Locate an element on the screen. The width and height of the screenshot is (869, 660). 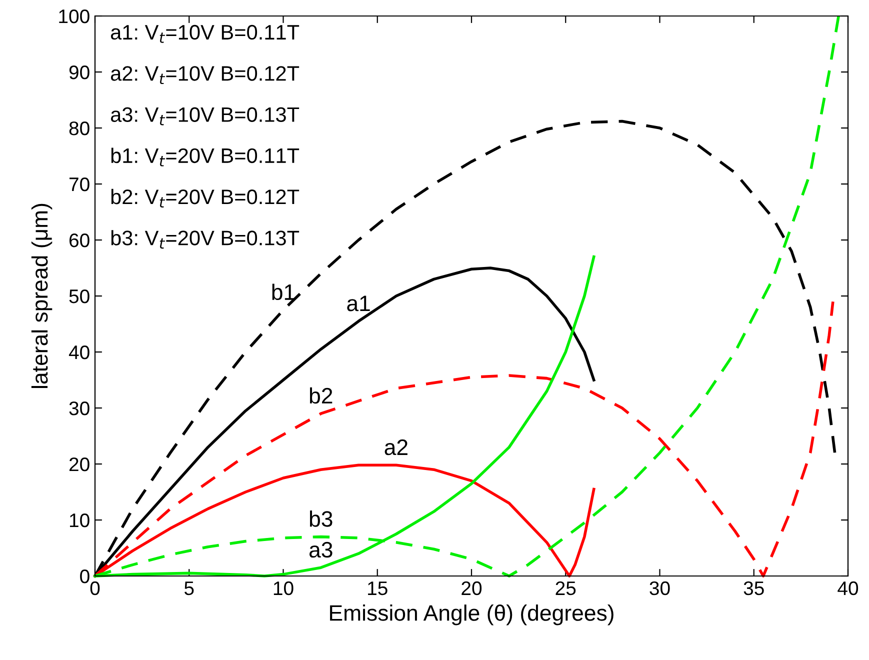
x-tick-label: 5 is located at coordinates (189, 589).